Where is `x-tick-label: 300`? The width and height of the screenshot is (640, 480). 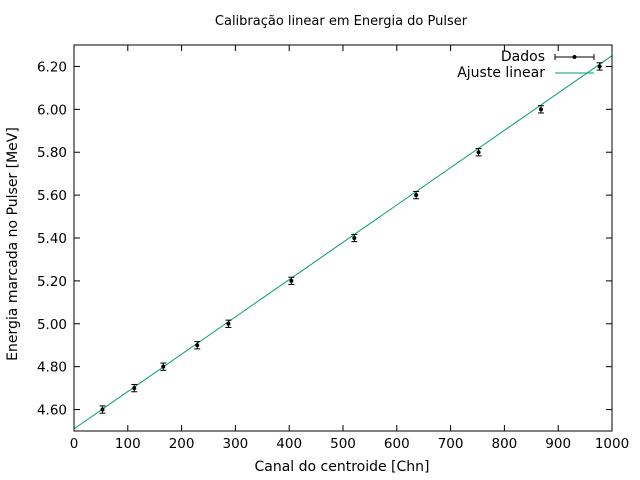
x-tick-label: 300 is located at coordinates (236, 444).